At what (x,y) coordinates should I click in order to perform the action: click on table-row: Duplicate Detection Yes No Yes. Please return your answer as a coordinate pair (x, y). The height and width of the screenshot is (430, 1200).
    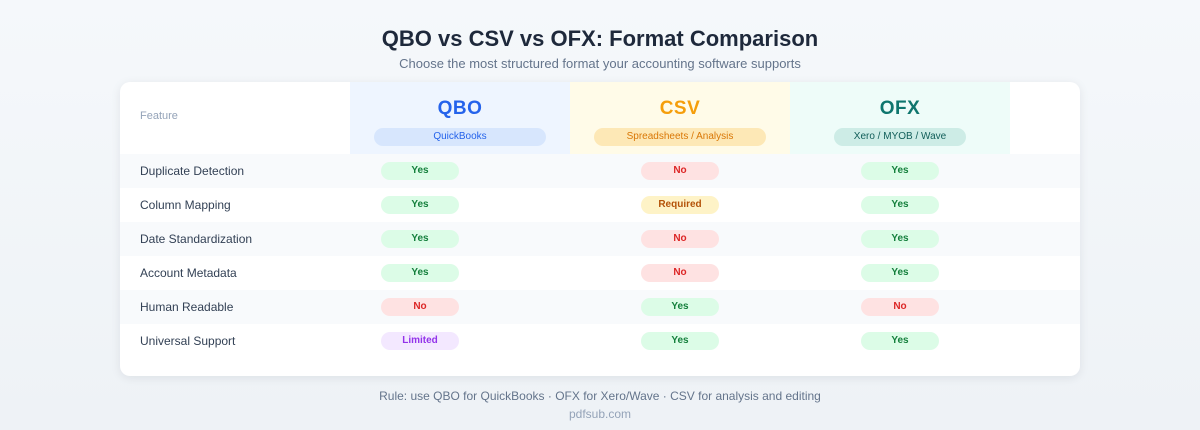
    Looking at the image, I should click on (600, 171).